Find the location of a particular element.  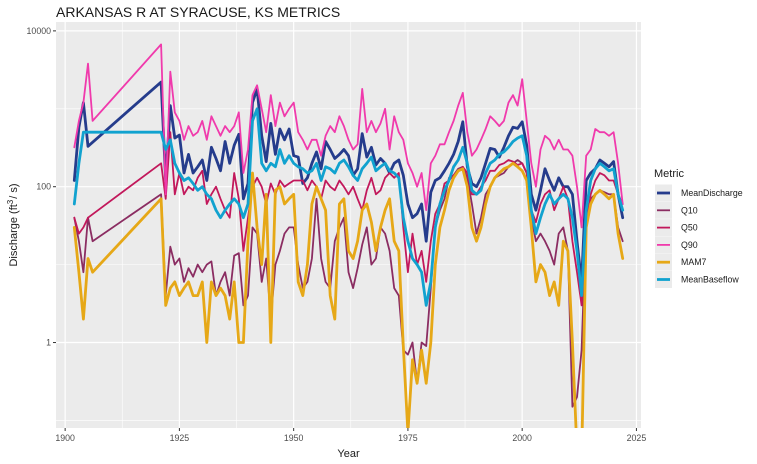

y-tick-label: 100 is located at coordinates (43, 187).